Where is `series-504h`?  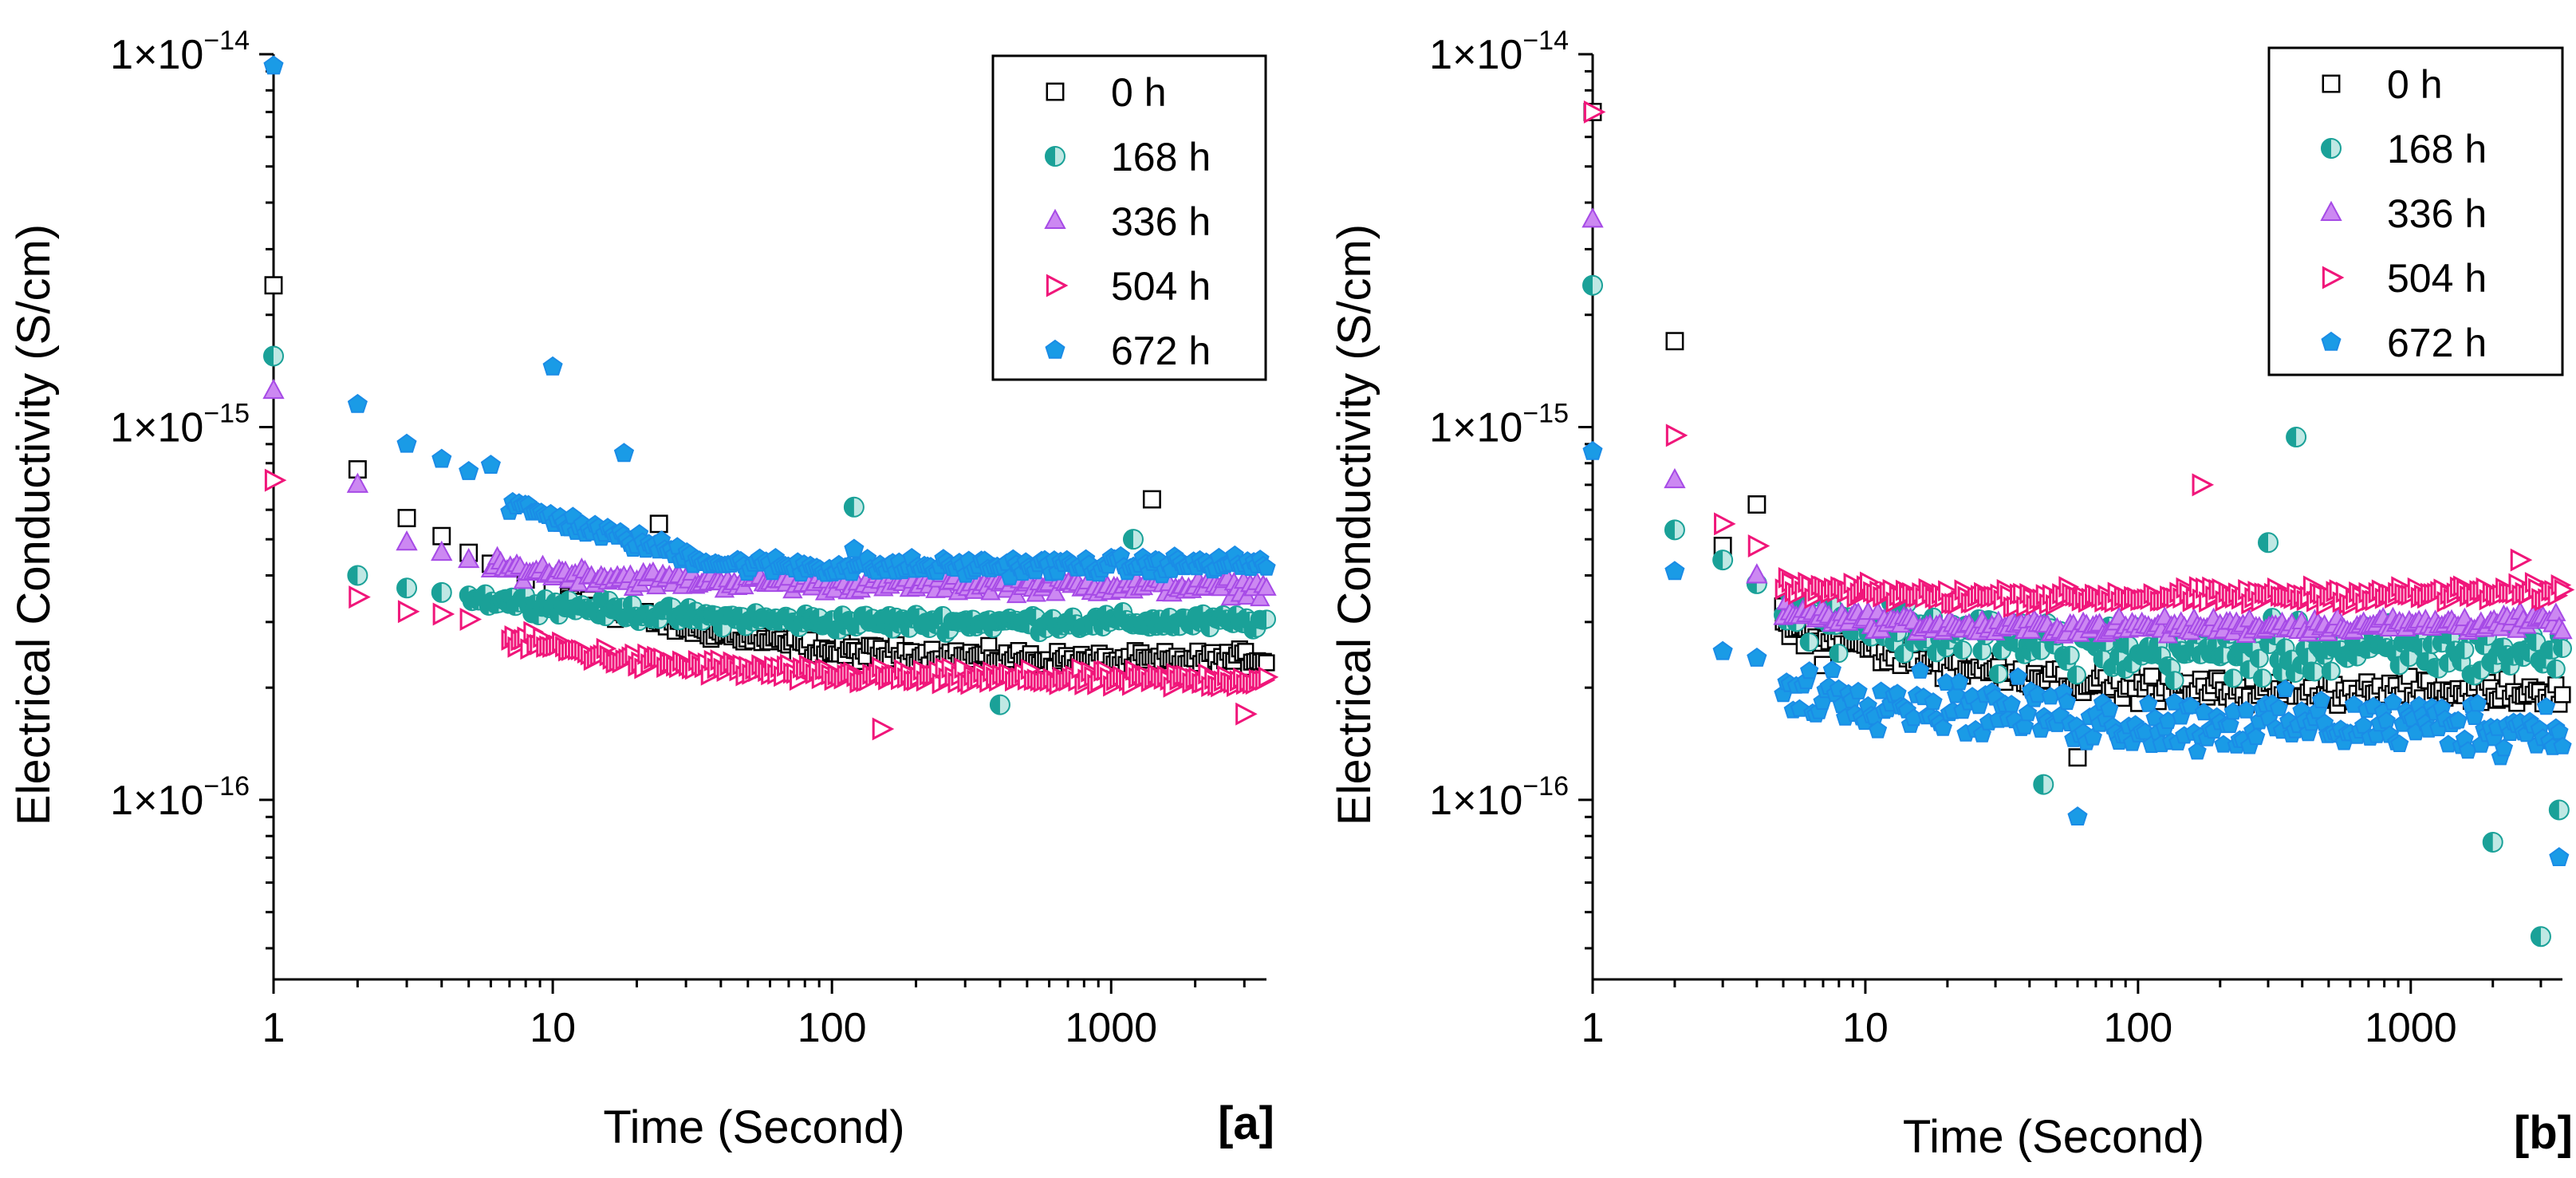
series-504h is located at coordinates (771, 605).